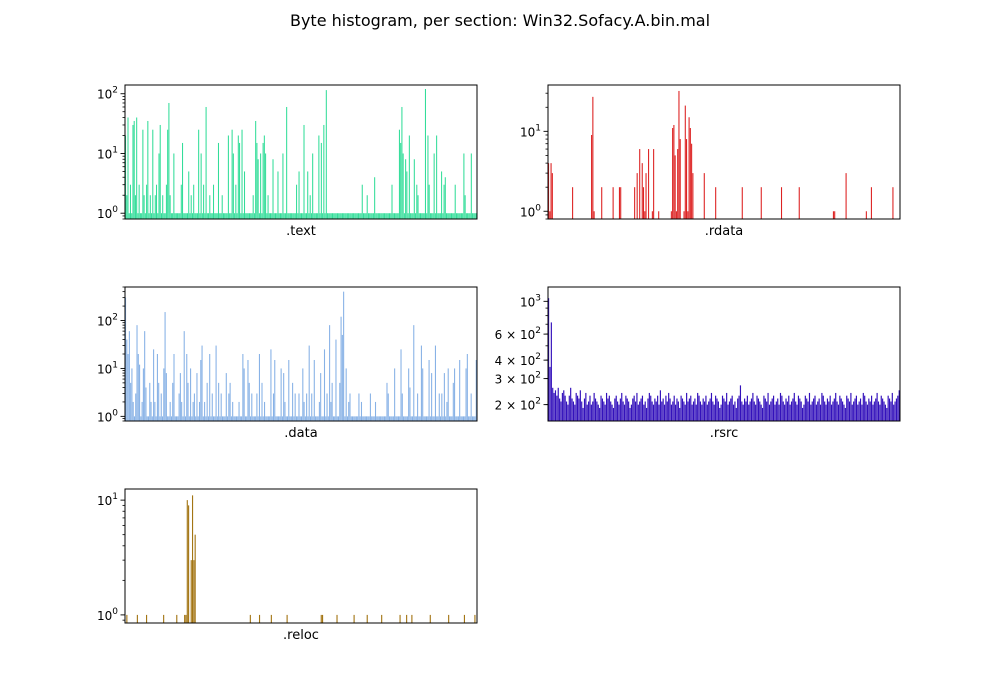 Image resolution: width=1000 pixels, height=700 pixels. Describe the element at coordinates (530, 301) in the screenshot. I see `y-tick-label: 10³` at that location.